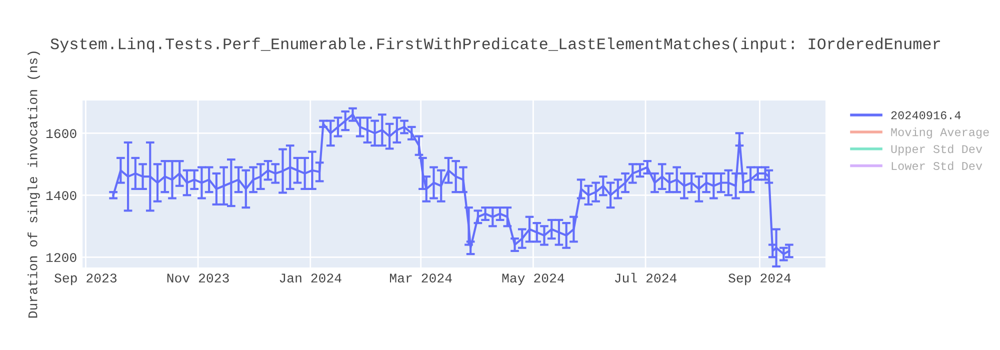 This screenshot has height=350, width=1000. What do you see at coordinates (311, 278) in the screenshot?
I see `x-tick-label: Jan 2024` at bounding box center [311, 278].